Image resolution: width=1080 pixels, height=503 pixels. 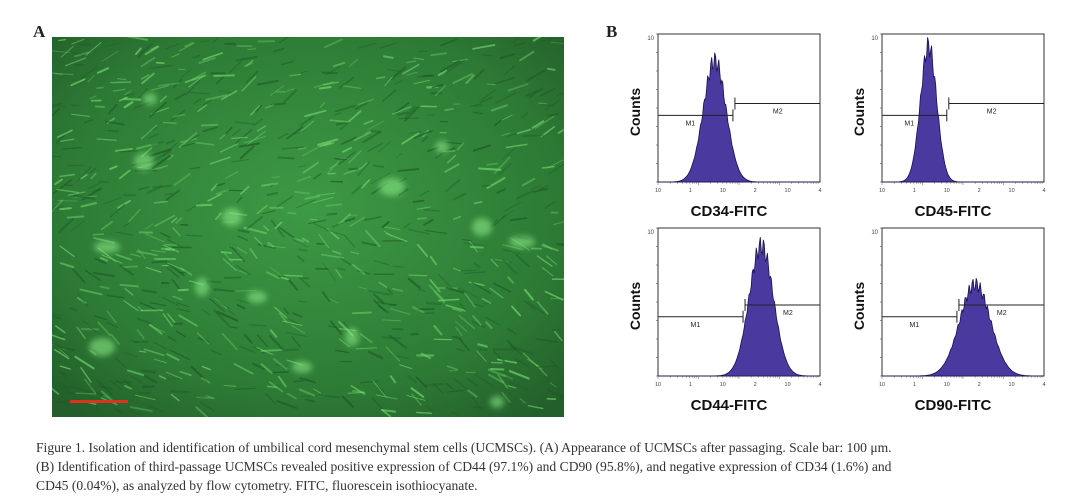 I want to click on histogram-cd44: 10 Counts M1 M2 10 1 10 2 10 4 CD44-FITC, so click(x=728, y=319).